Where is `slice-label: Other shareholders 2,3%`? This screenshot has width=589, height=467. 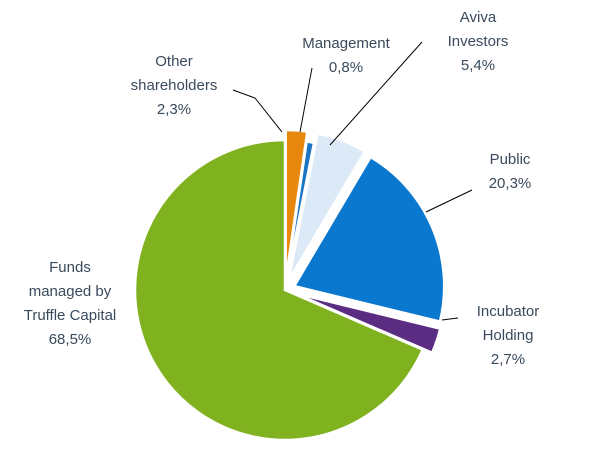 slice-label: Other shareholders 2,3% is located at coordinates (174, 85).